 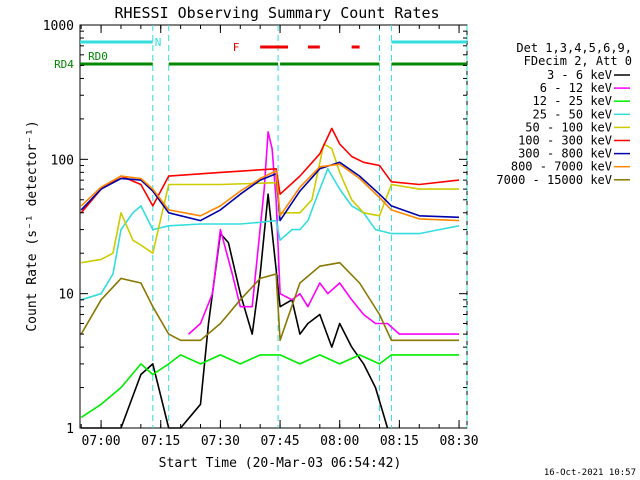 I want to click on x-tick-label: 07:00, so click(x=101, y=441).